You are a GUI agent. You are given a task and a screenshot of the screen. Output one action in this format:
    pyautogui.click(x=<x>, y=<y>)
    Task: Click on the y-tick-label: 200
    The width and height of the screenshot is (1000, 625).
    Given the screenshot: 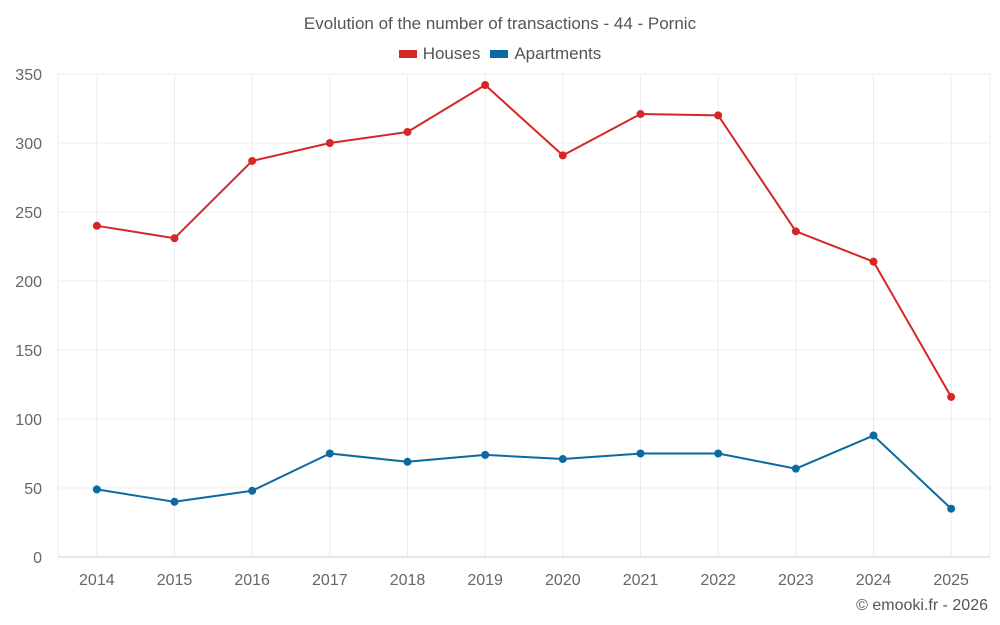 What is the action you would take?
    pyautogui.click(x=28, y=282)
    